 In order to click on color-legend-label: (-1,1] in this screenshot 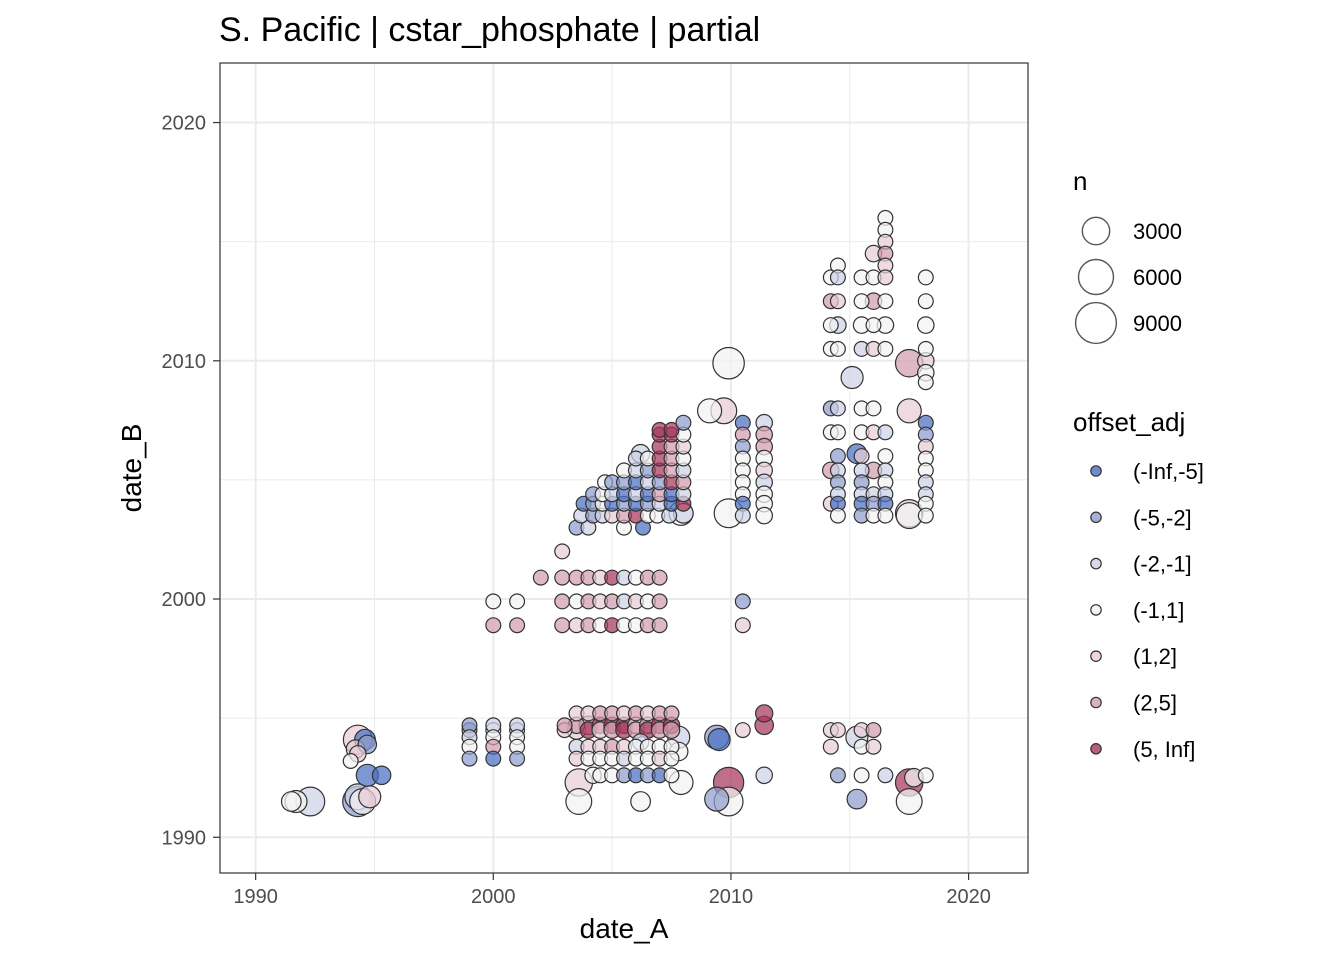, I will do `click(1158, 610)`.